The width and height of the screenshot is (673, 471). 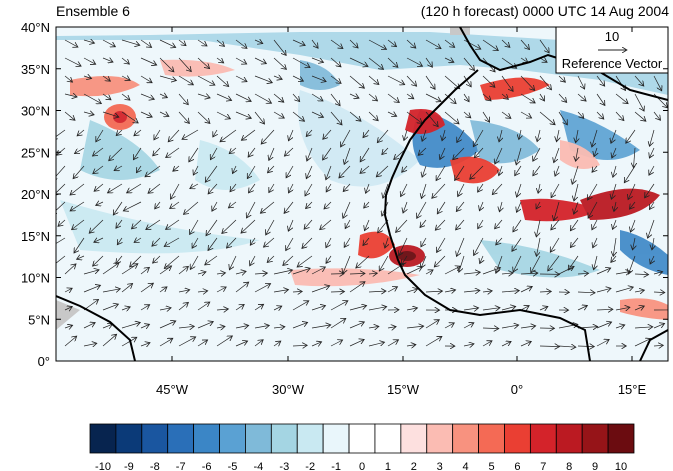 What do you see at coordinates (259, 466) in the screenshot?
I see `colorbar-label: -4` at bounding box center [259, 466].